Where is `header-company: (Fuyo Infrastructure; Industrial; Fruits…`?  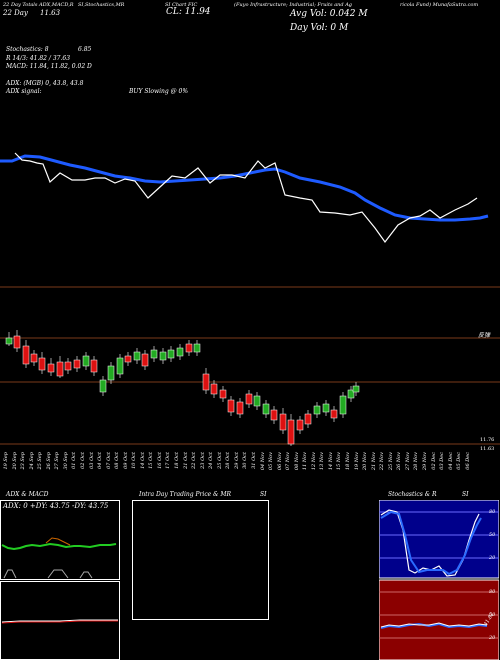 header-company: (Fuyo Infrastructure; Industrial; Fruits… is located at coordinates (293, 5).